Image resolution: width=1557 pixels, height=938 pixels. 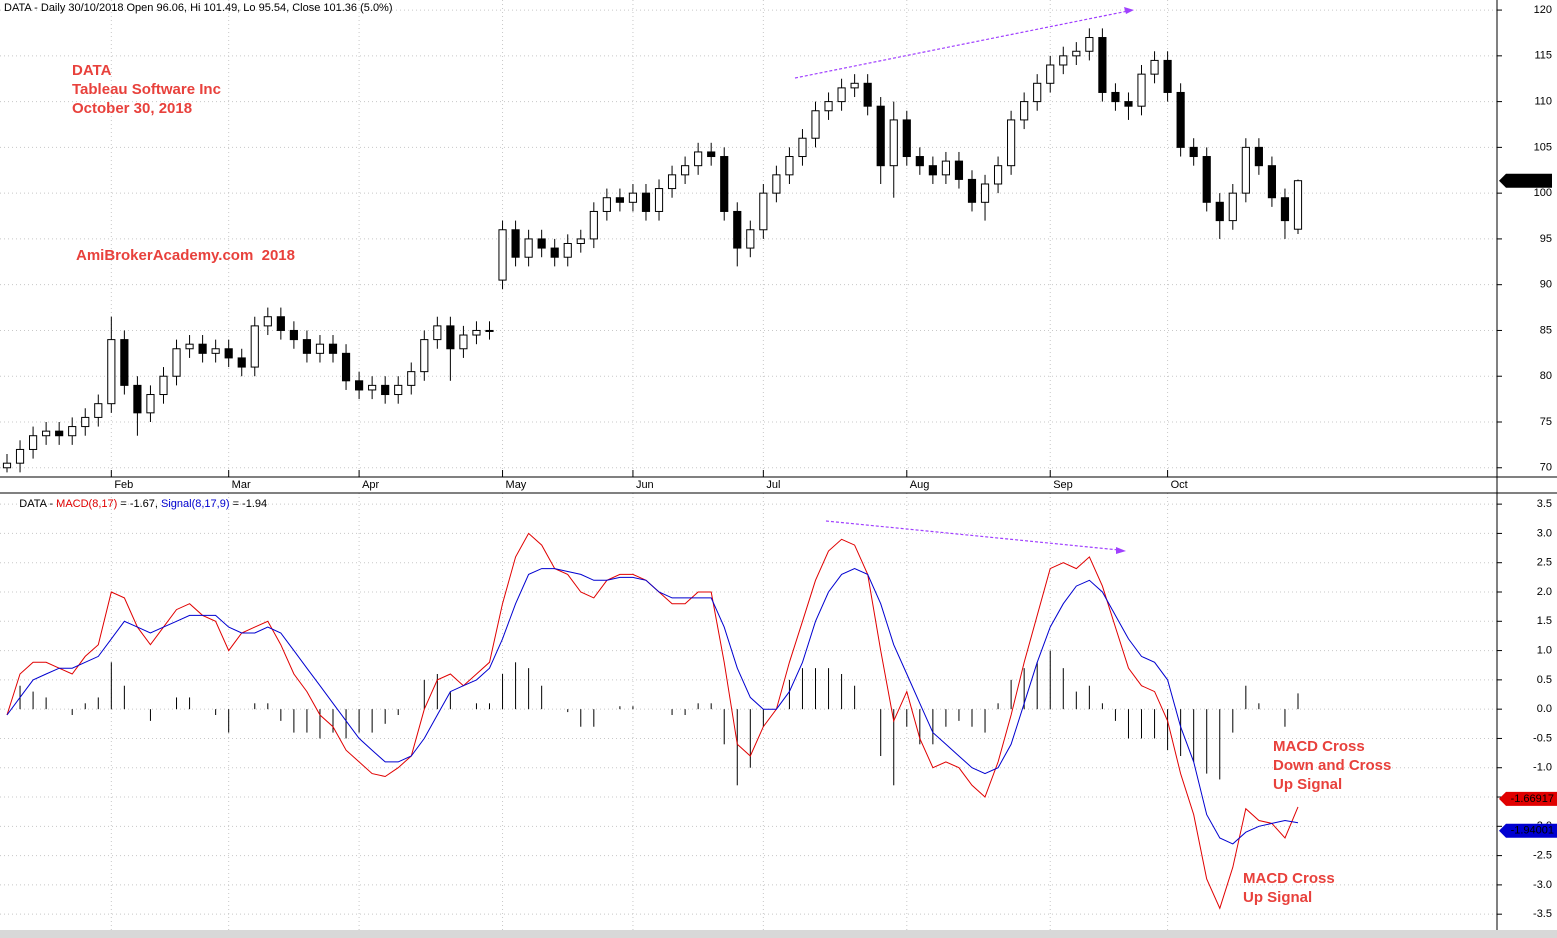 I want to click on last-value-label: -1.94001, so click(x=1532, y=831).